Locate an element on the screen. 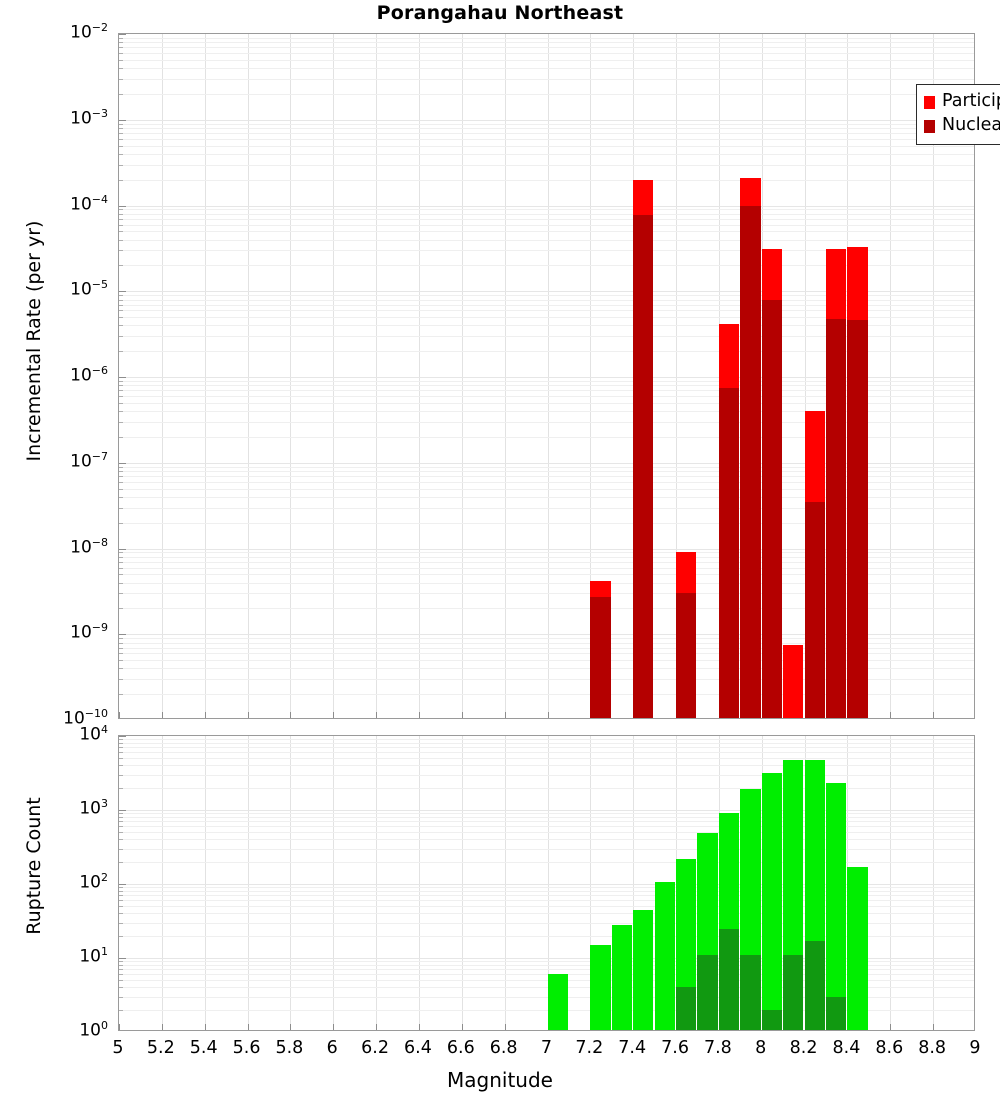 Image resolution: width=1000 pixels, height=1100 pixels. x-axis-tick-label: 7.6 is located at coordinates (675, 1048).